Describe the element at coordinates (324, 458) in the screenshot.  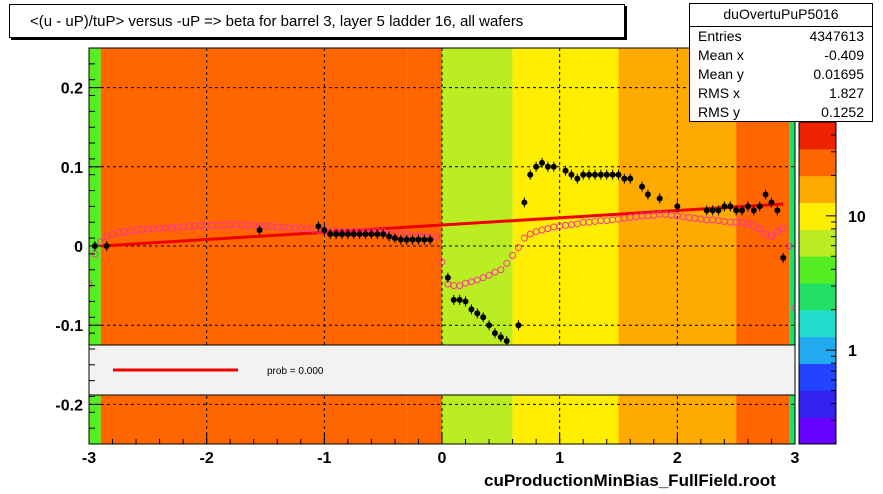
I see `x-tick-label: -1` at that location.